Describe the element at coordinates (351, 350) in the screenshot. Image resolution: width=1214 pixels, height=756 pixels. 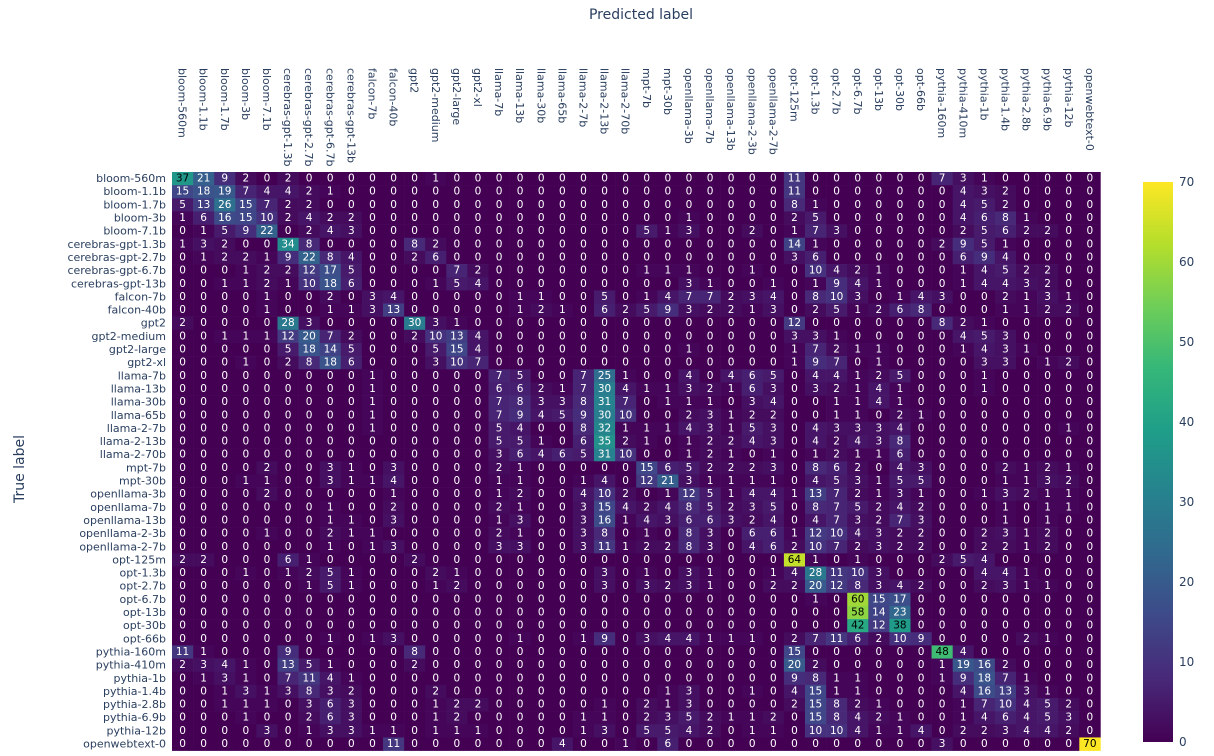
I see `heatmap-cell-value: 5` at that location.